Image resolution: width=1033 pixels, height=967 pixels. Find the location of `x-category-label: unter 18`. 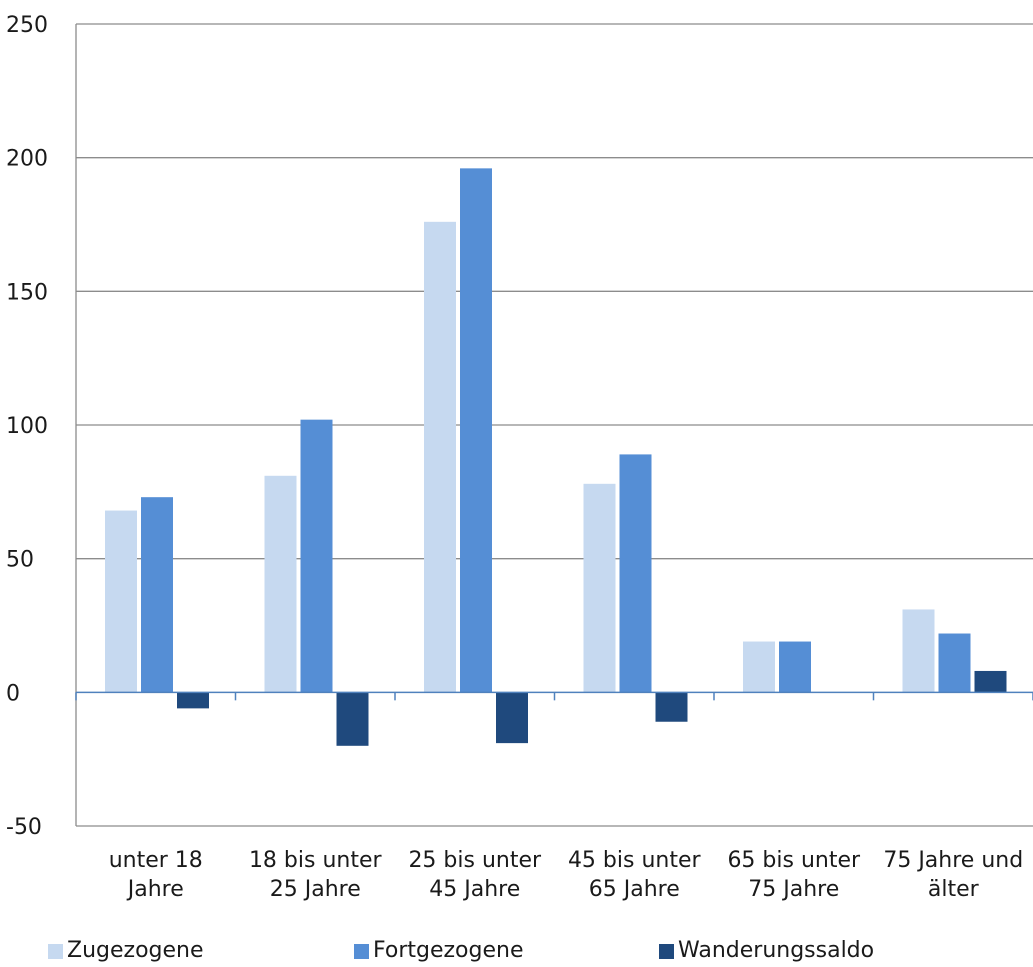

x-category-label: unter 18 is located at coordinates (156, 860).